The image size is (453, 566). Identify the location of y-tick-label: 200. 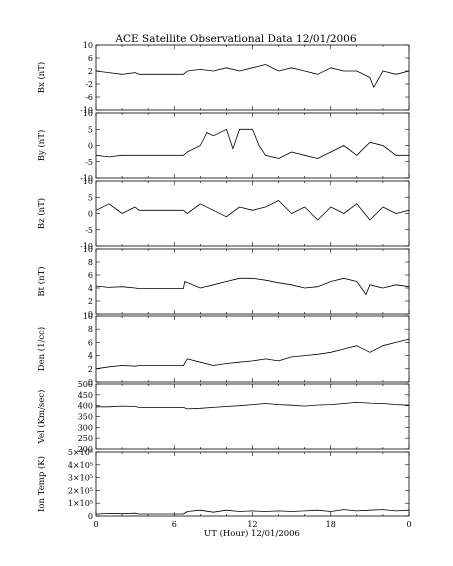
(85, 449).